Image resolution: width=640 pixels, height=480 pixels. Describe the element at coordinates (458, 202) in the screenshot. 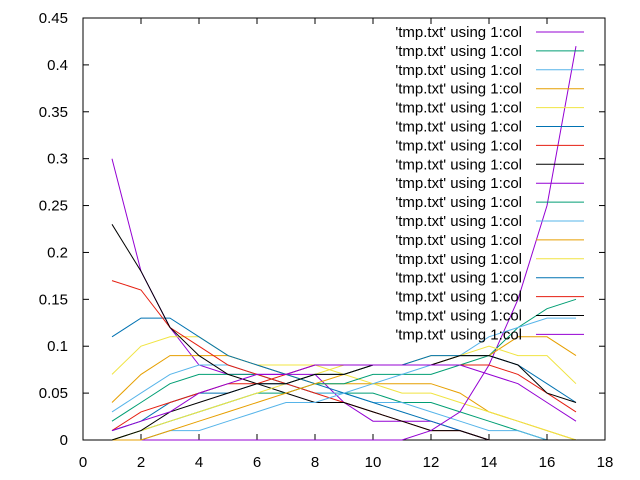

I see `legend-label-10: 'tmp.txt' using 1:col` at that location.